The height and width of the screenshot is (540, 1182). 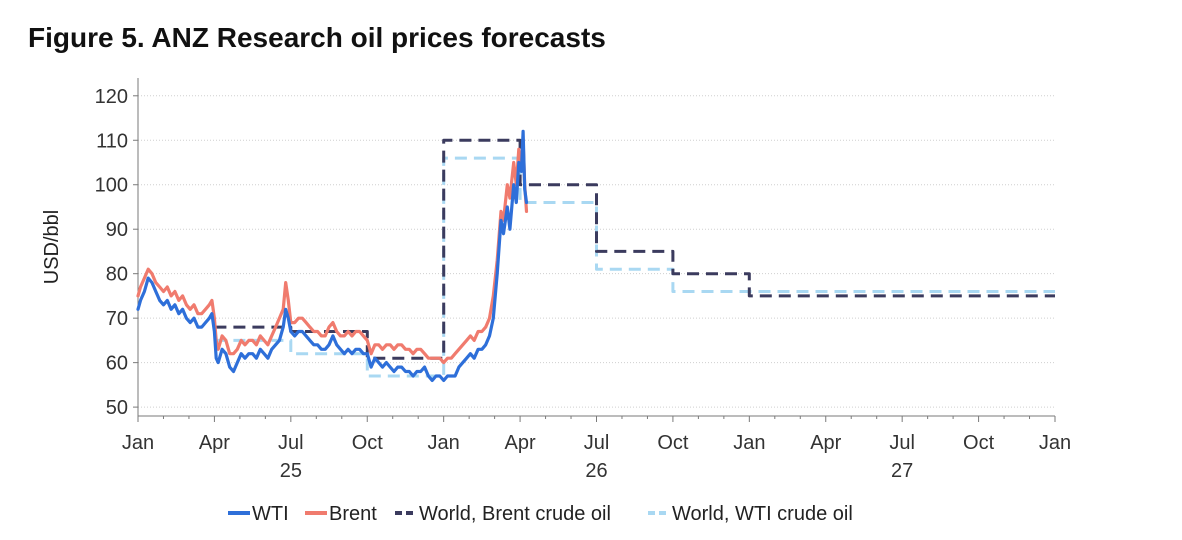 I want to click on y-tick-label: 60, so click(x=117, y=364).